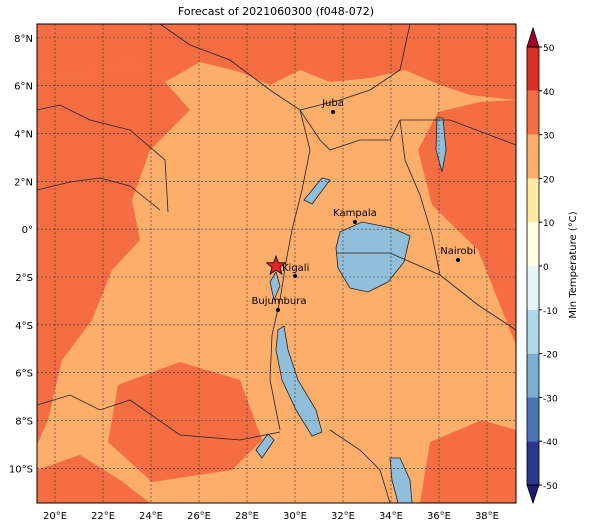 The height and width of the screenshot is (529, 591). I want to click on colorbar-tick-label: -30, so click(550, 399).